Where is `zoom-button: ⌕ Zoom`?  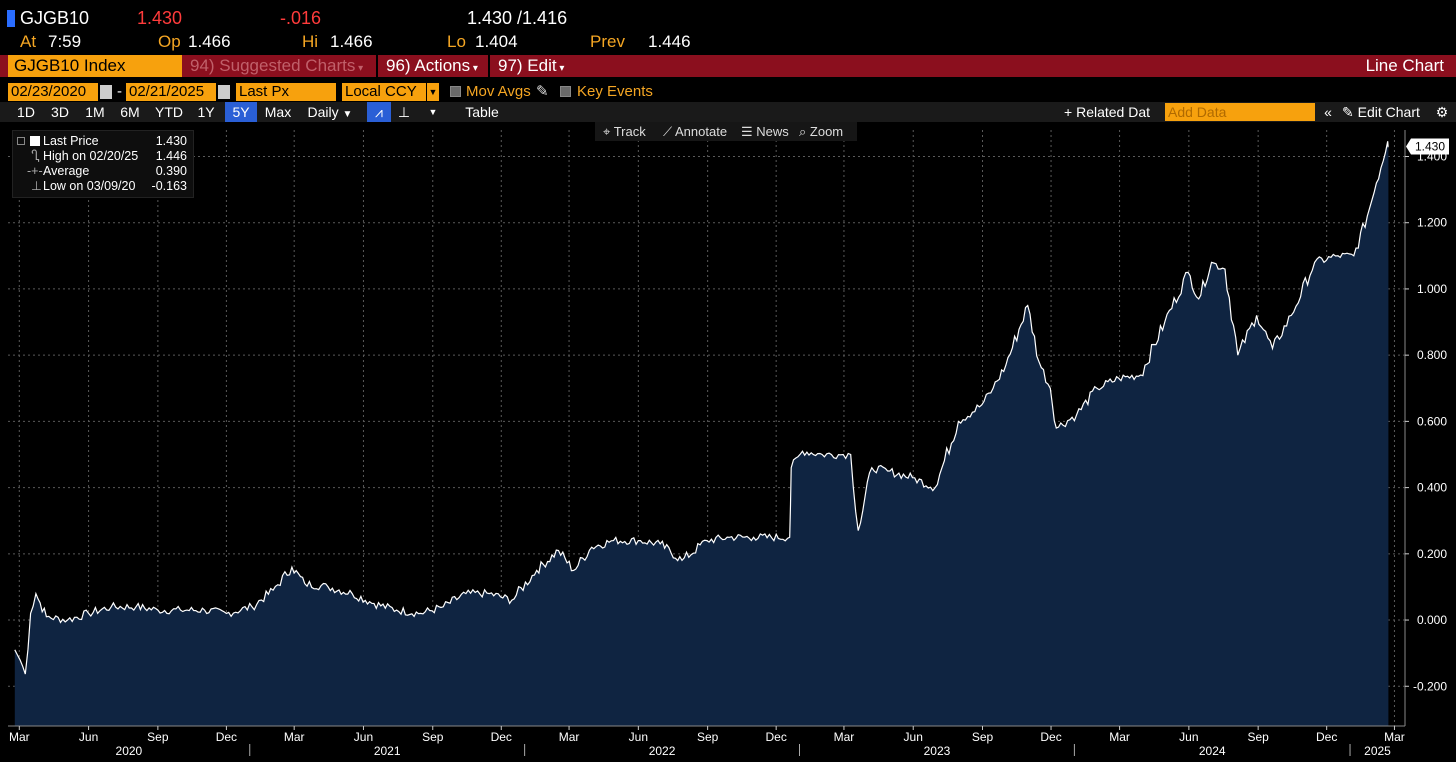 zoom-button: ⌕ Zoom is located at coordinates (821, 131).